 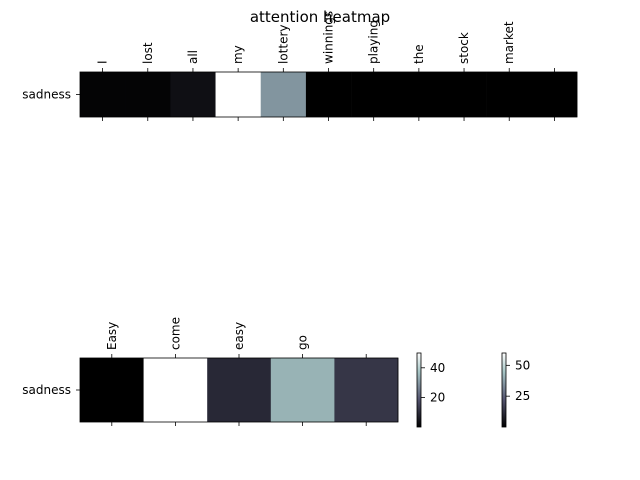 I want to click on x-tick-label: my, so click(x=238, y=54).